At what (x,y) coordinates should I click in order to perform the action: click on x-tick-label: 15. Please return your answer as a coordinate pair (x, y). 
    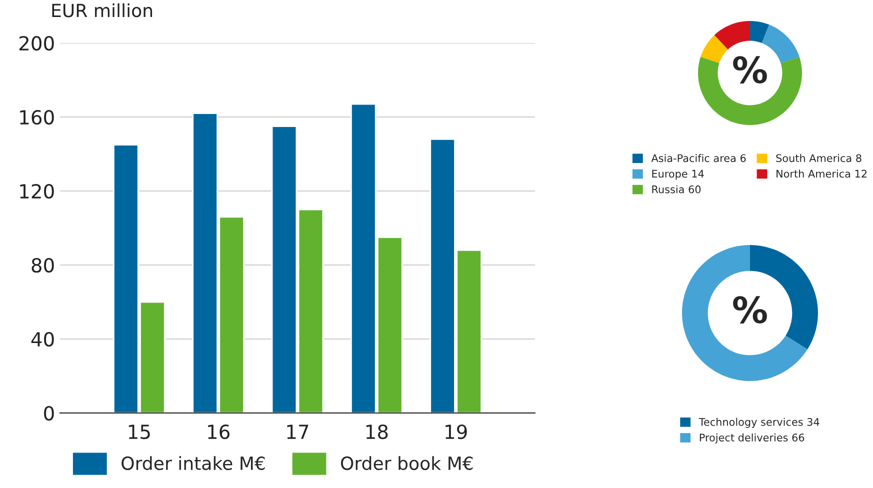
    Looking at the image, I should click on (139, 432).